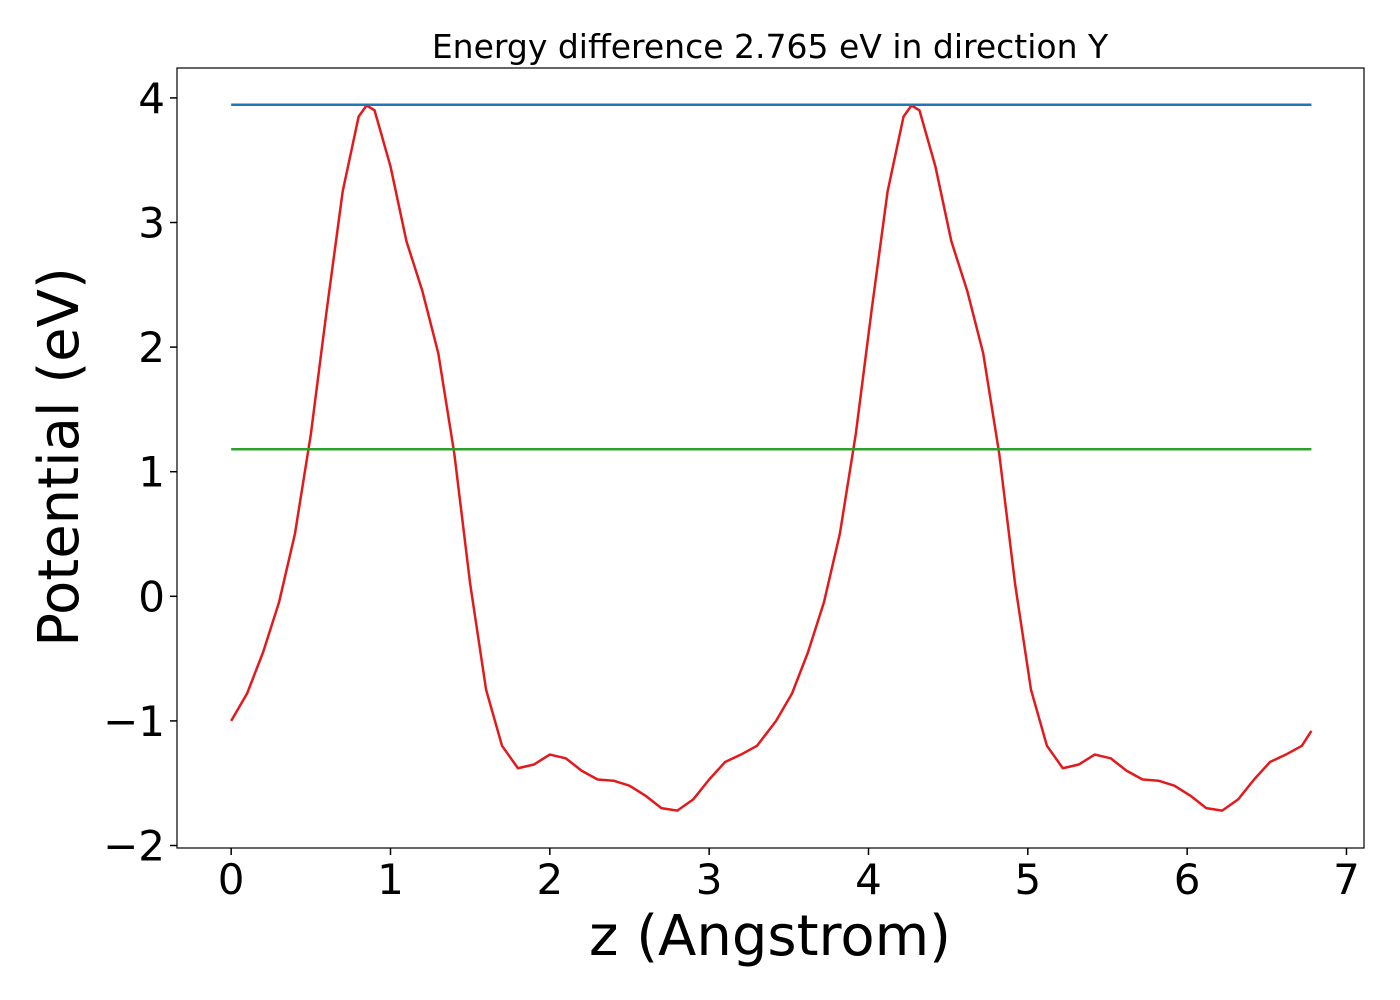 The image size is (1400, 1000). What do you see at coordinates (151, 596) in the screenshot?
I see `y-tick-label: 0` at bounding box center [151, 596].